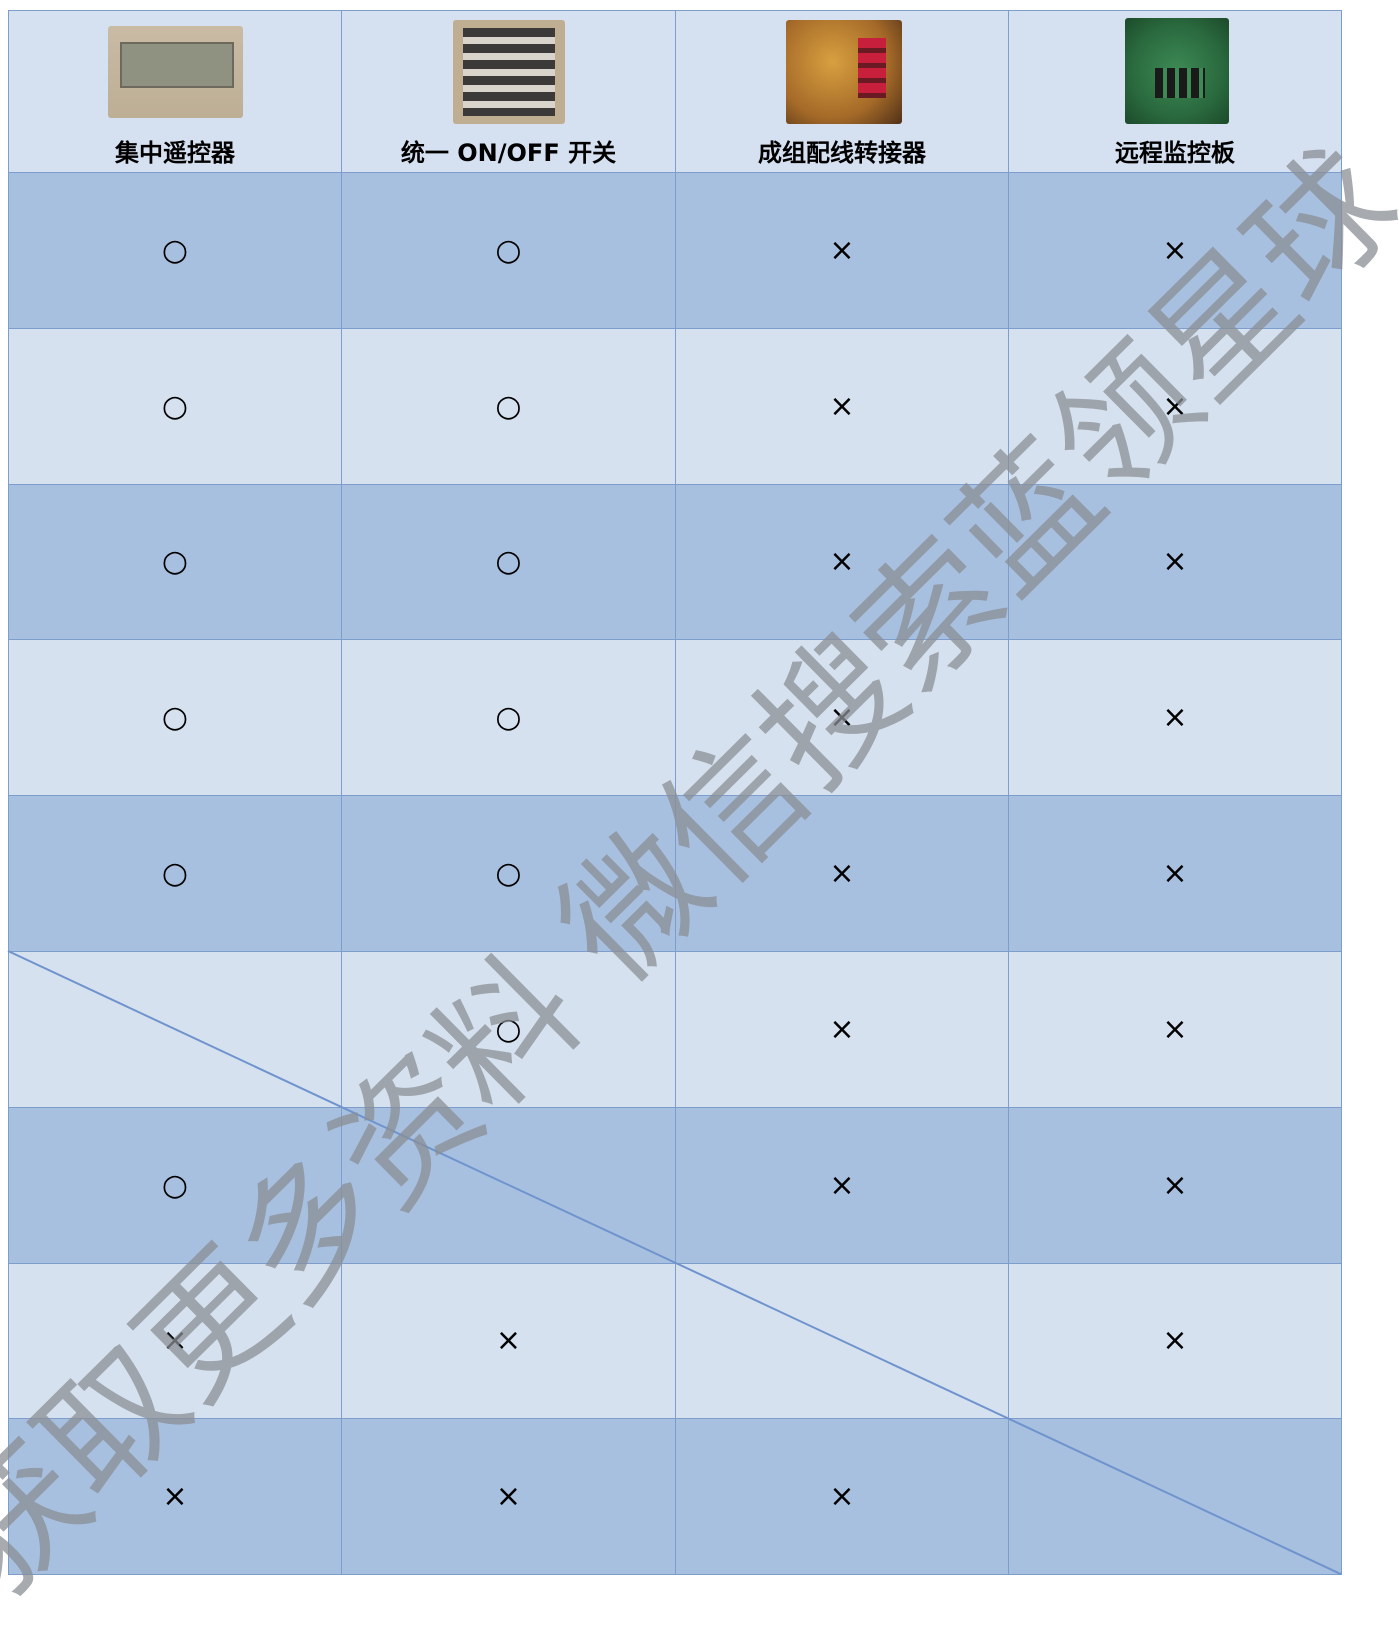  I want to click on controller-image, so click(175, 72).